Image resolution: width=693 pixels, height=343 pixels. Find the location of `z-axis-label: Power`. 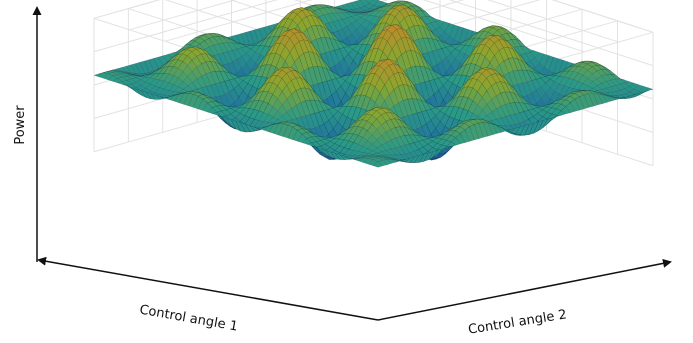

z-axis-label: Power is located at coordinates (20, 125).